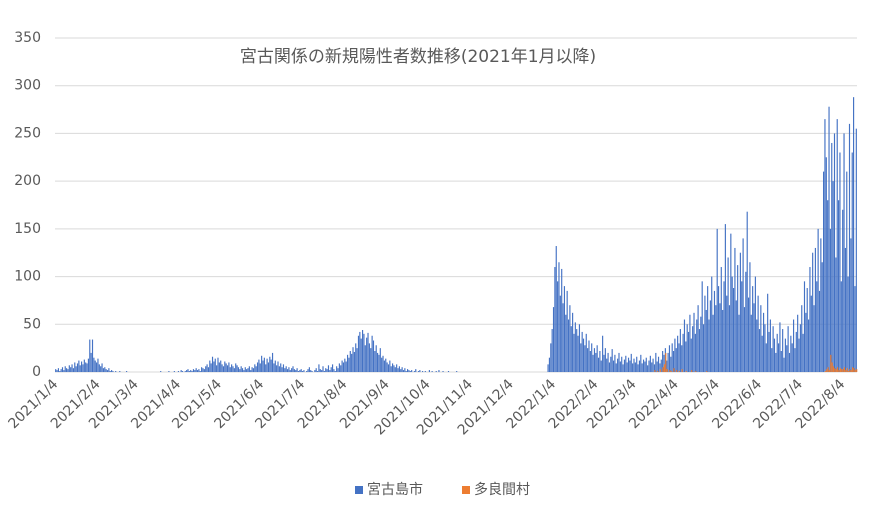 The height and width of the screenshot is (513, 880). Describe the element at coordinates (27, 181) in the screenshot. I see `y-tick-label: 200` at that location.